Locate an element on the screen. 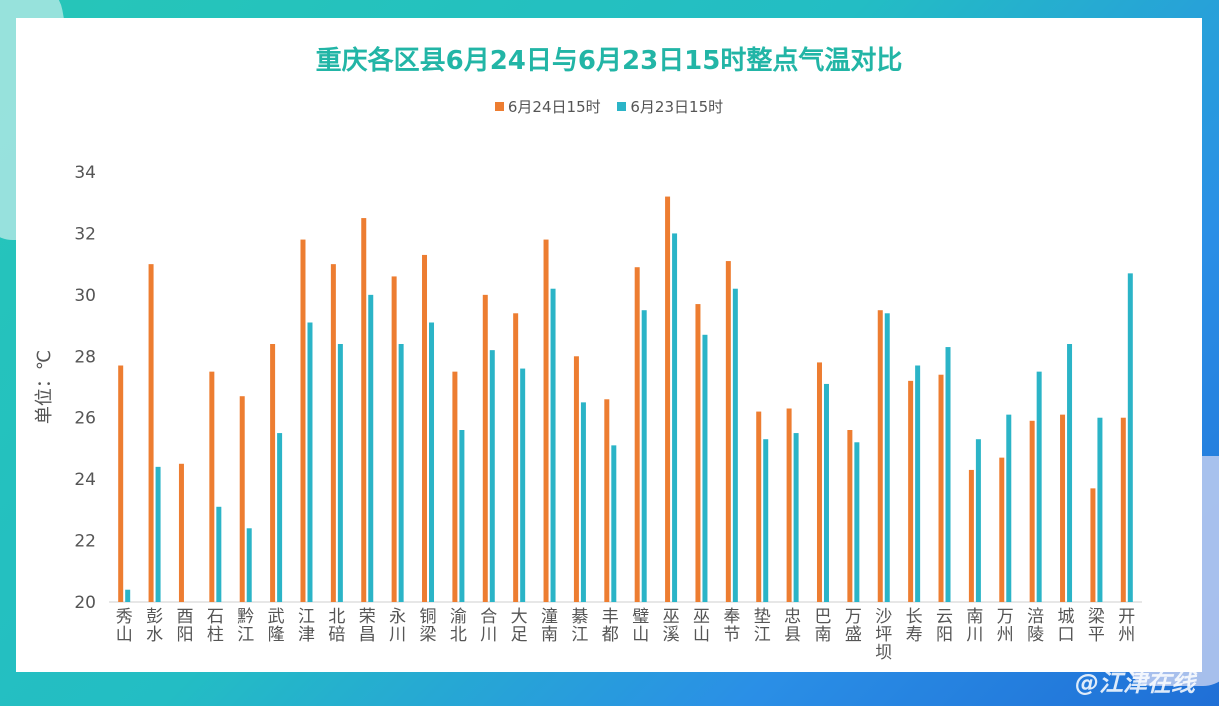 Image resolution: width=1219 pixels, height=706 pixels. y-tick-label: 22 is located at coordinates (85, 542).